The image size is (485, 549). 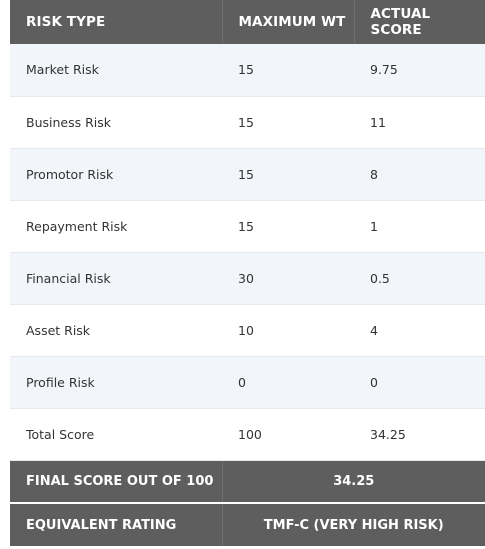 I want to click on equivalent-rating-row: EQUIVALENT RATING TMF-C (VERY HIGH RISK), so click(x=247, y=524).